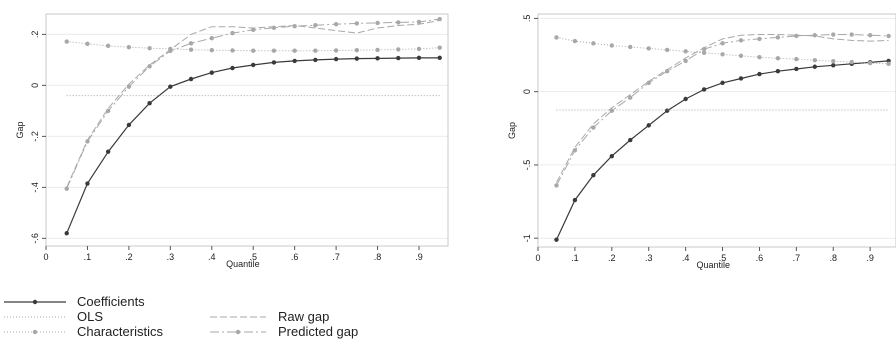 This screenshot has height=347, width=896. I want to click on chart-1-xtick-label-3: .3, so click(171, 257).